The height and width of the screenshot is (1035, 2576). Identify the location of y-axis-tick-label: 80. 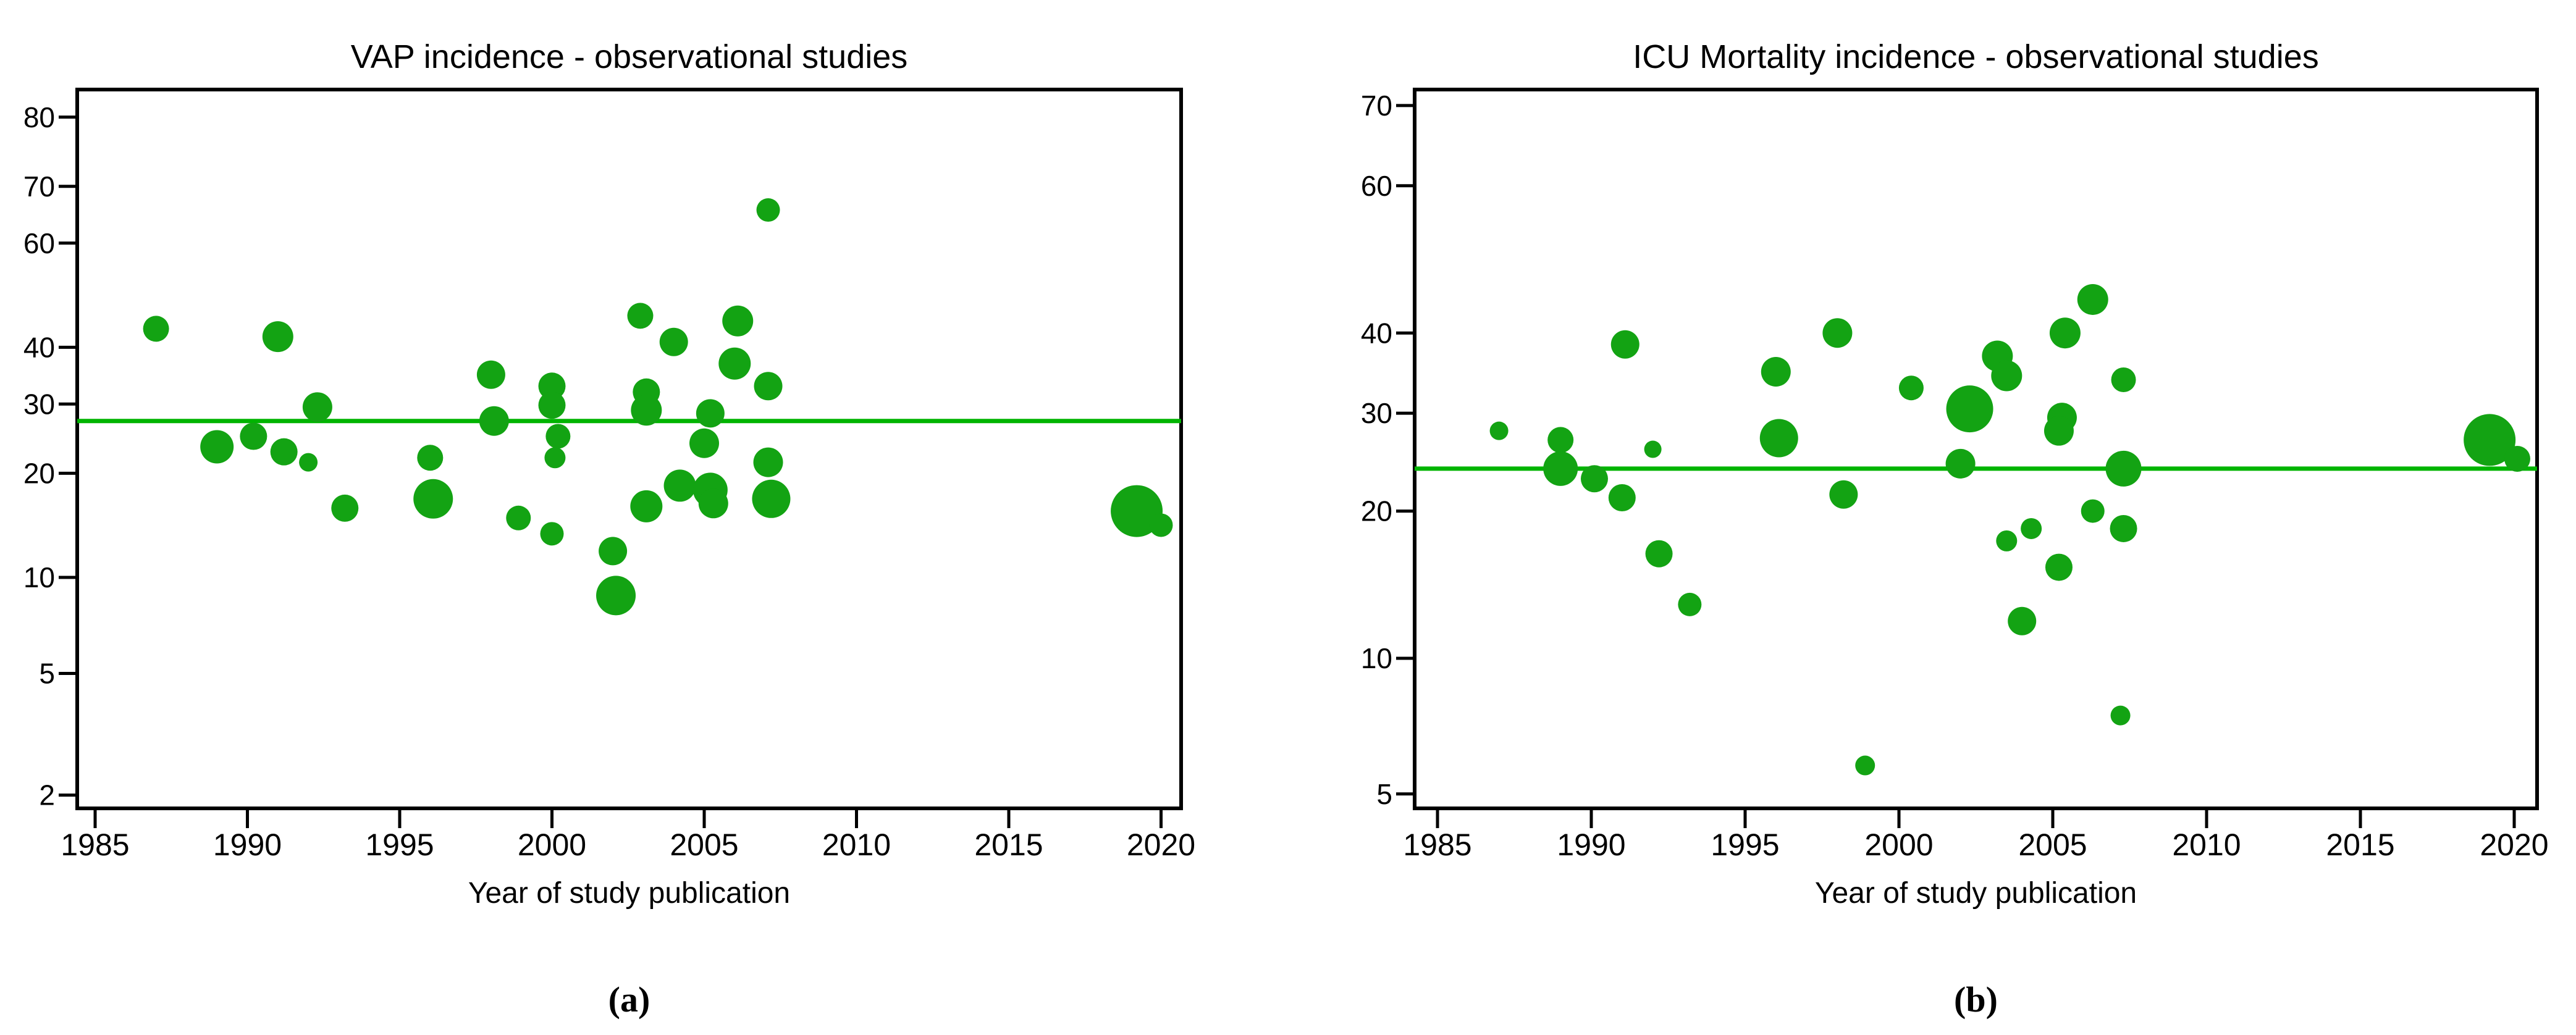
(39, 117).